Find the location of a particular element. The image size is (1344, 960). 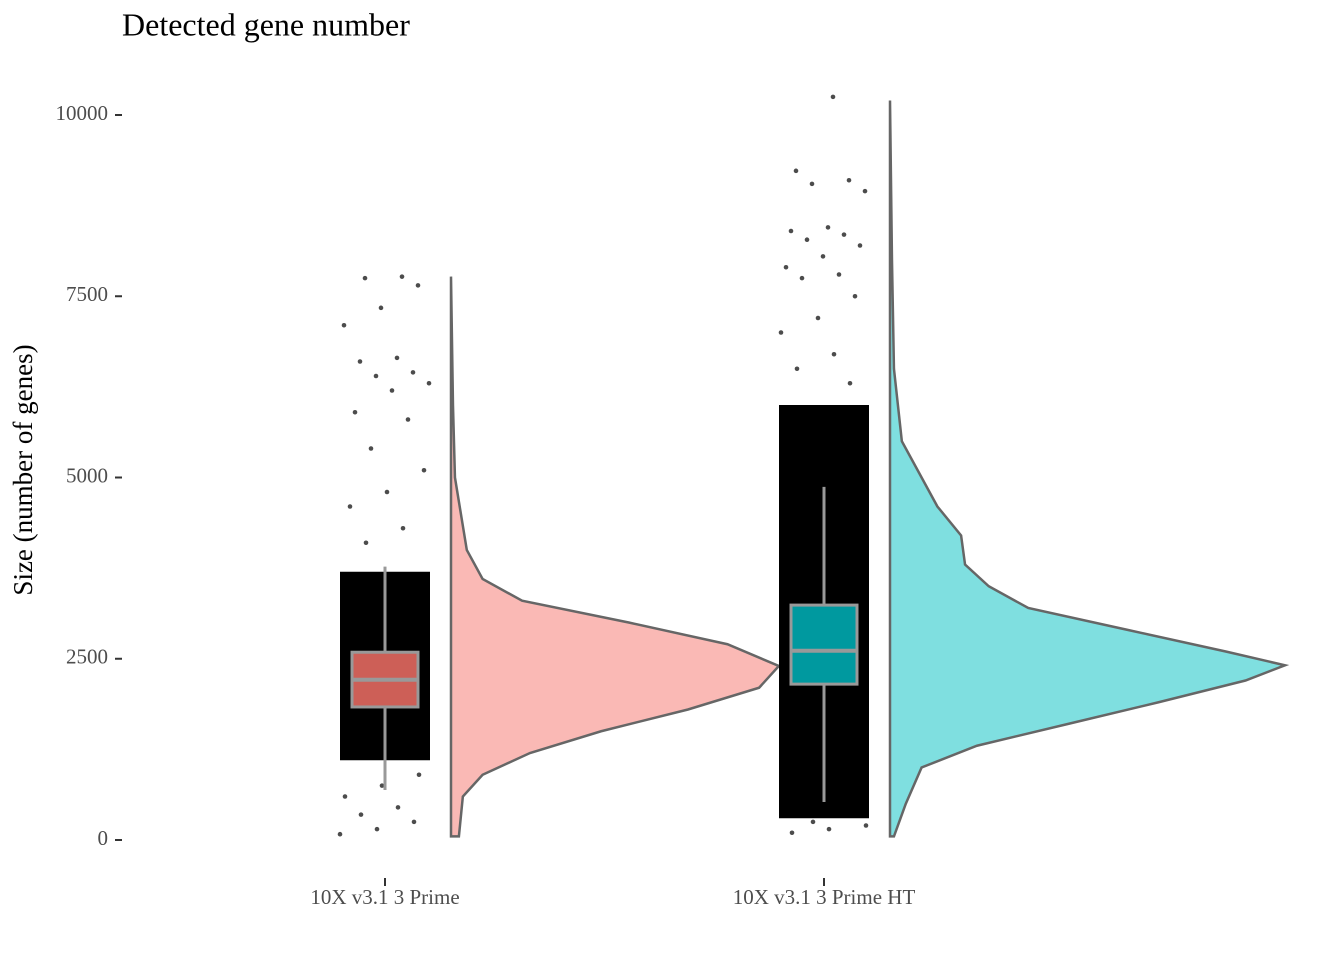

y-tick-label: 5000 is located at coordinates (87, 475).